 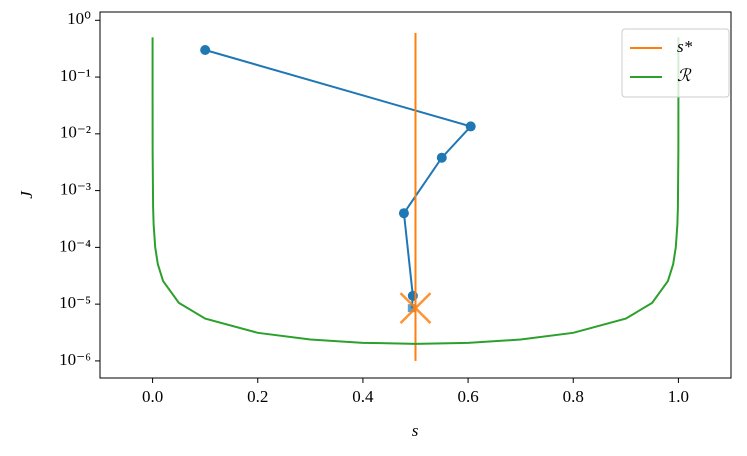 I want to click on y-tick-label: 10⁻⁵, so click(x=75, y=302).